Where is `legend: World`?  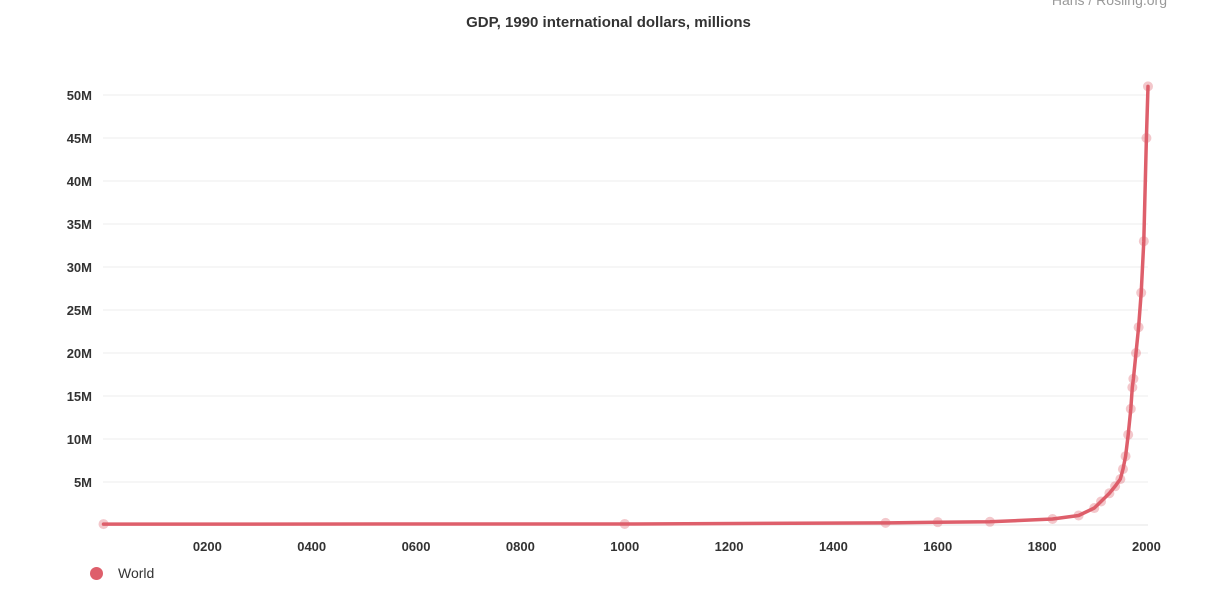 legend: World is located at coordinates (122, 573).